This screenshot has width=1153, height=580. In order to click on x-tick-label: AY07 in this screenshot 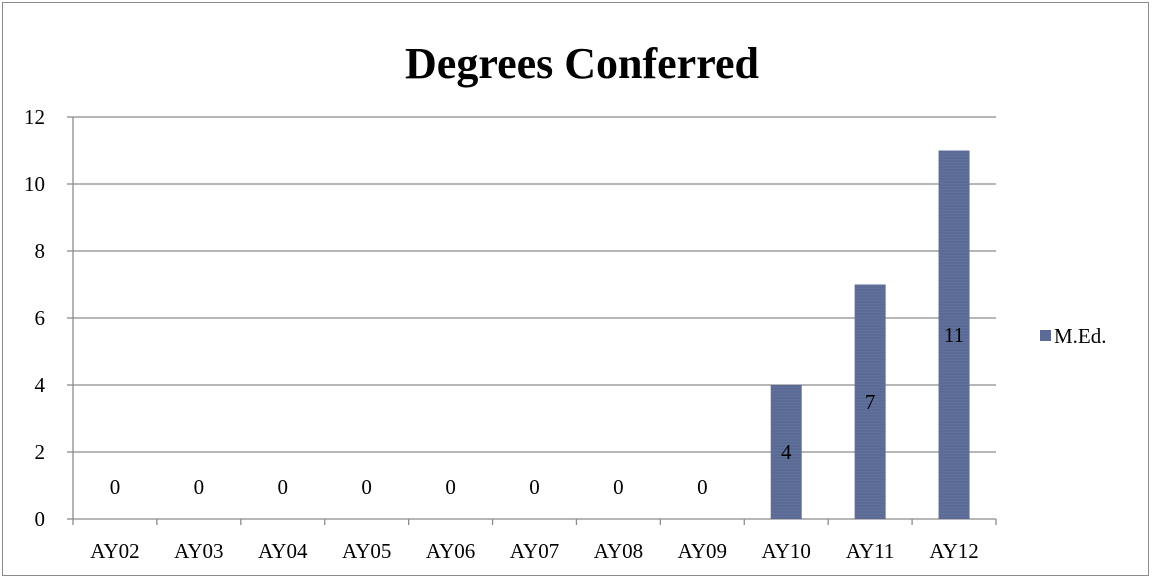, I will do `click(534, 551)`.